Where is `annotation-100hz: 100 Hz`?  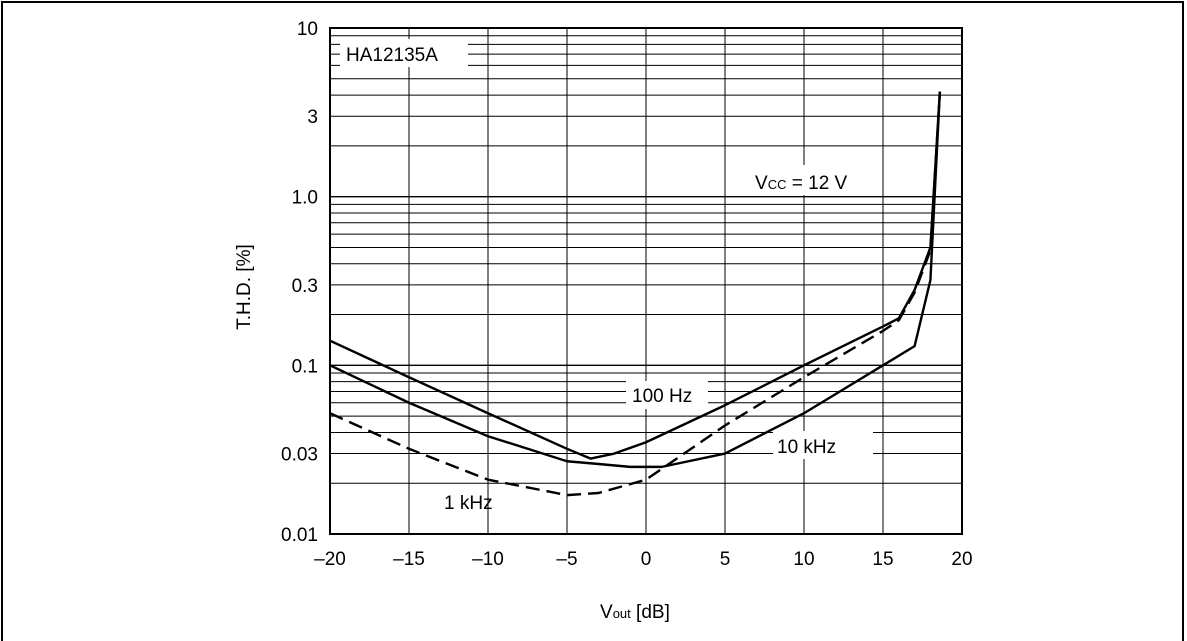 annotation-100hz: 100 Hz is located at coordinates (662, 396).